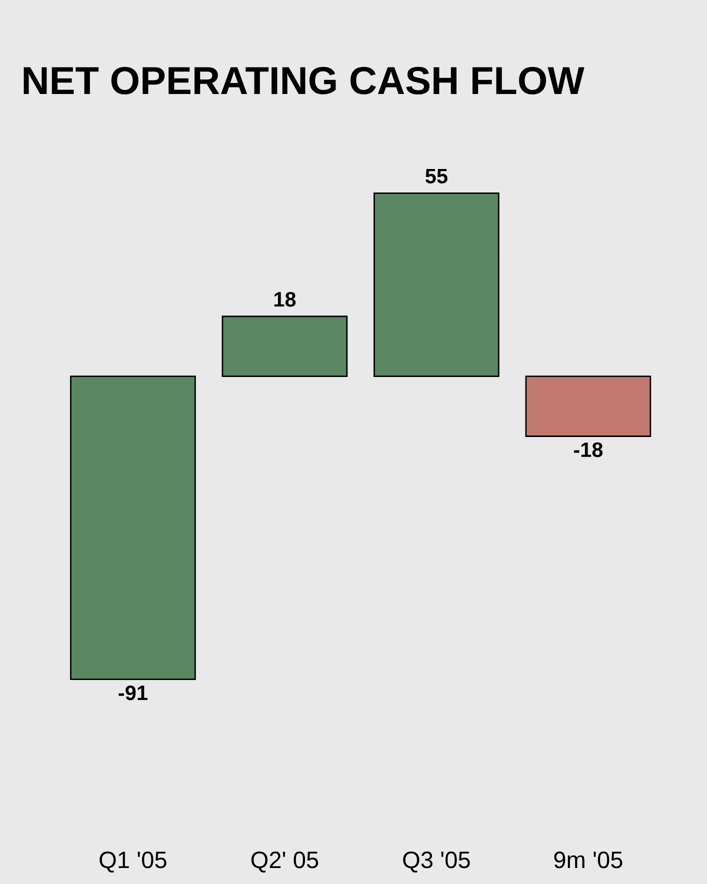 This screenshot has height=884, width=707. I want to click on data-label: 18, so click(285, 299).